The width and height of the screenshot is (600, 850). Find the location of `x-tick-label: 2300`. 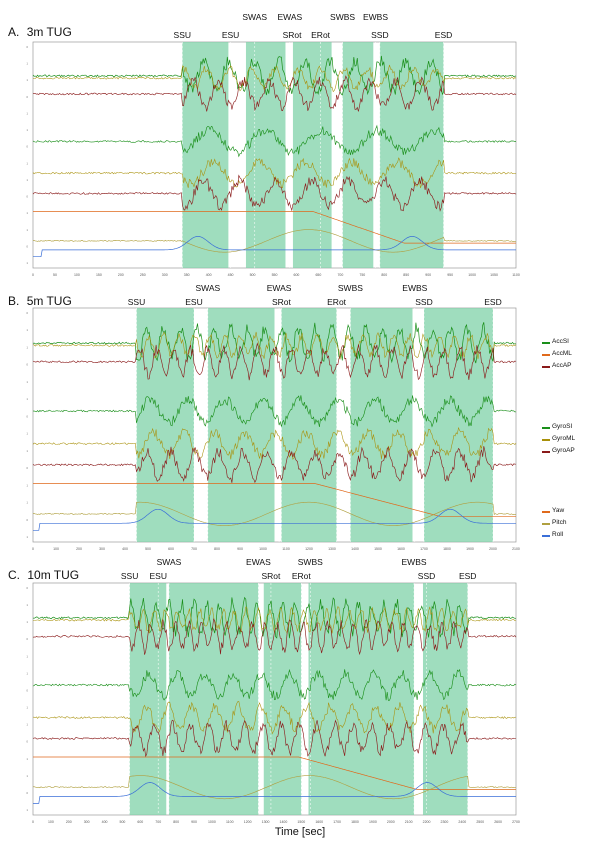

x-tick-label: 2300 is located at coordinates (445, 822).